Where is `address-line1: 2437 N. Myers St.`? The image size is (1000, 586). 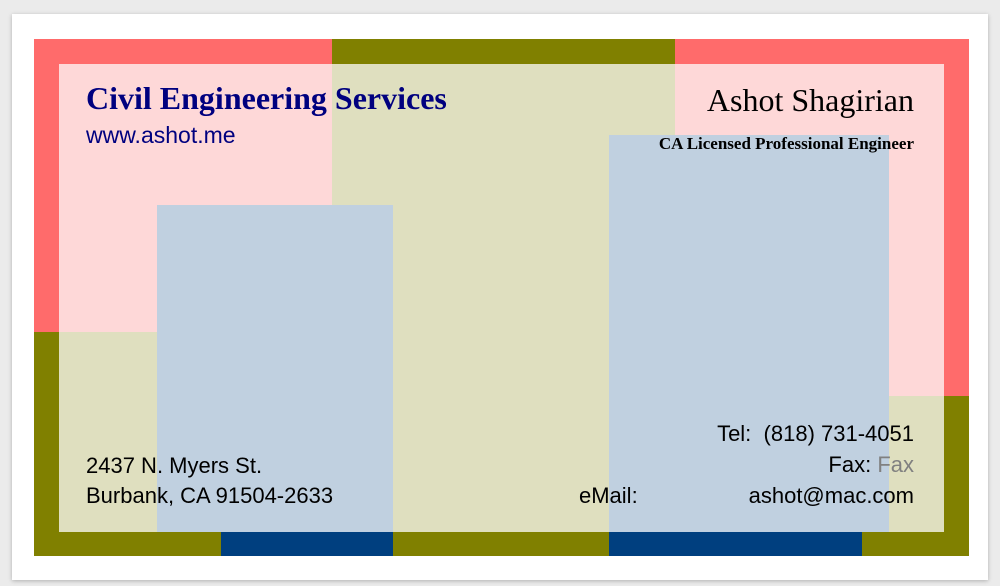 address-line1: 2437 N. Myers St. is located at coordinates (174, 465).